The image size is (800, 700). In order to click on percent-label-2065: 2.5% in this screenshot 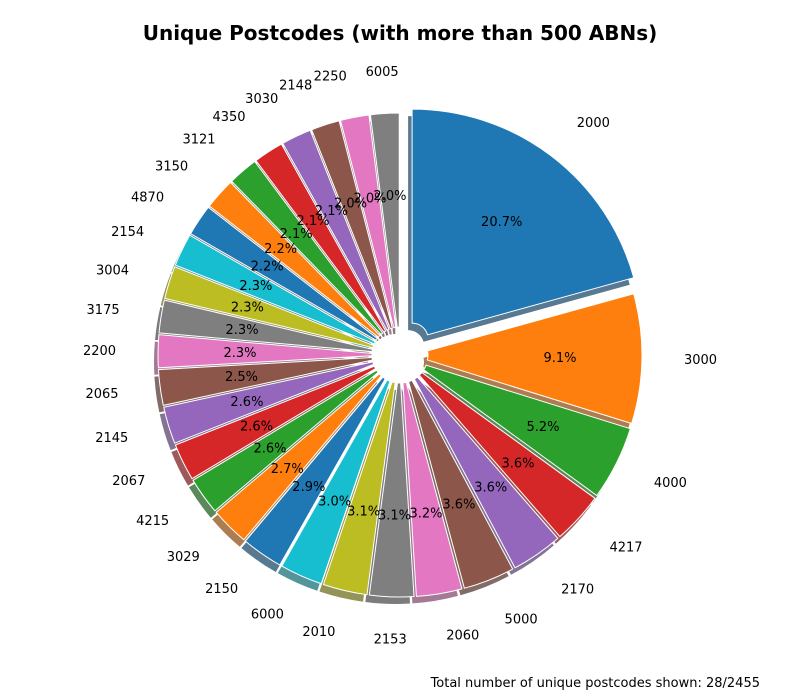, I will do `click(241, 377)`.